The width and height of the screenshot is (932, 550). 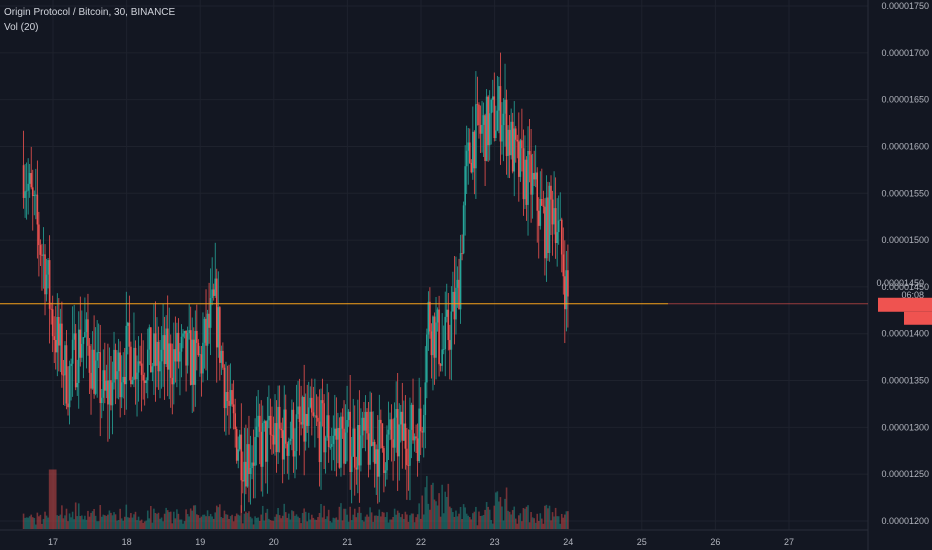 What do you see at coordinates (53, 542) in the screenshot?
I see `x-tick-label: 17` at bounding box center [53, 542].